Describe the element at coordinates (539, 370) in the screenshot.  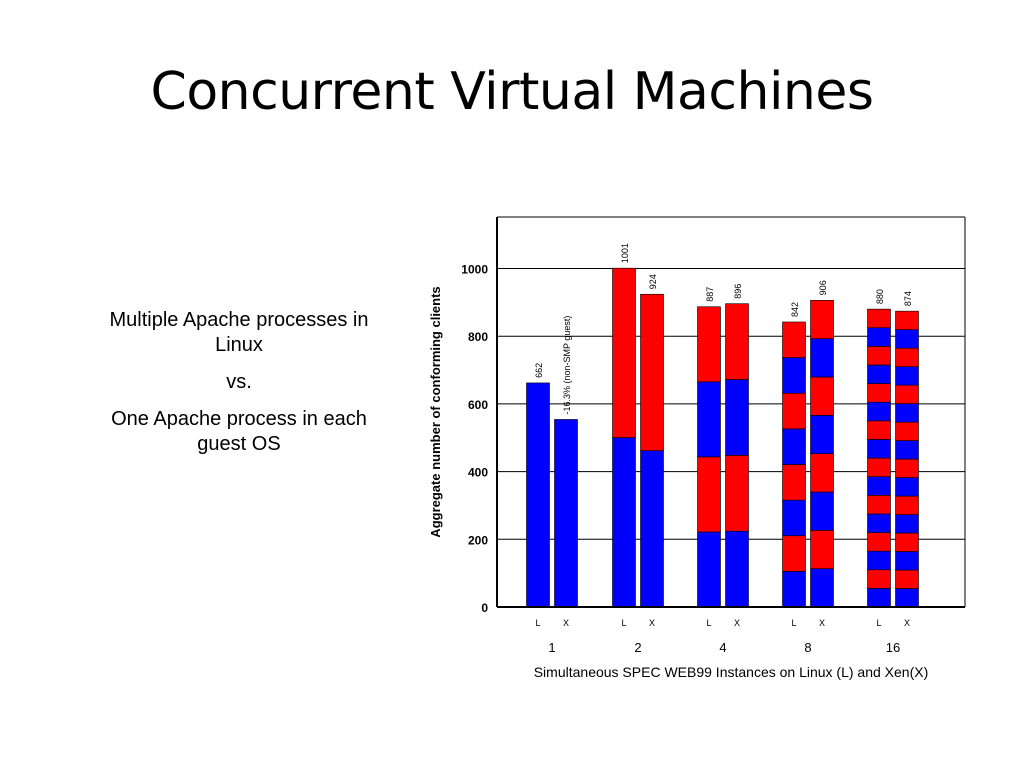
I see `data-label: 662` at that location.